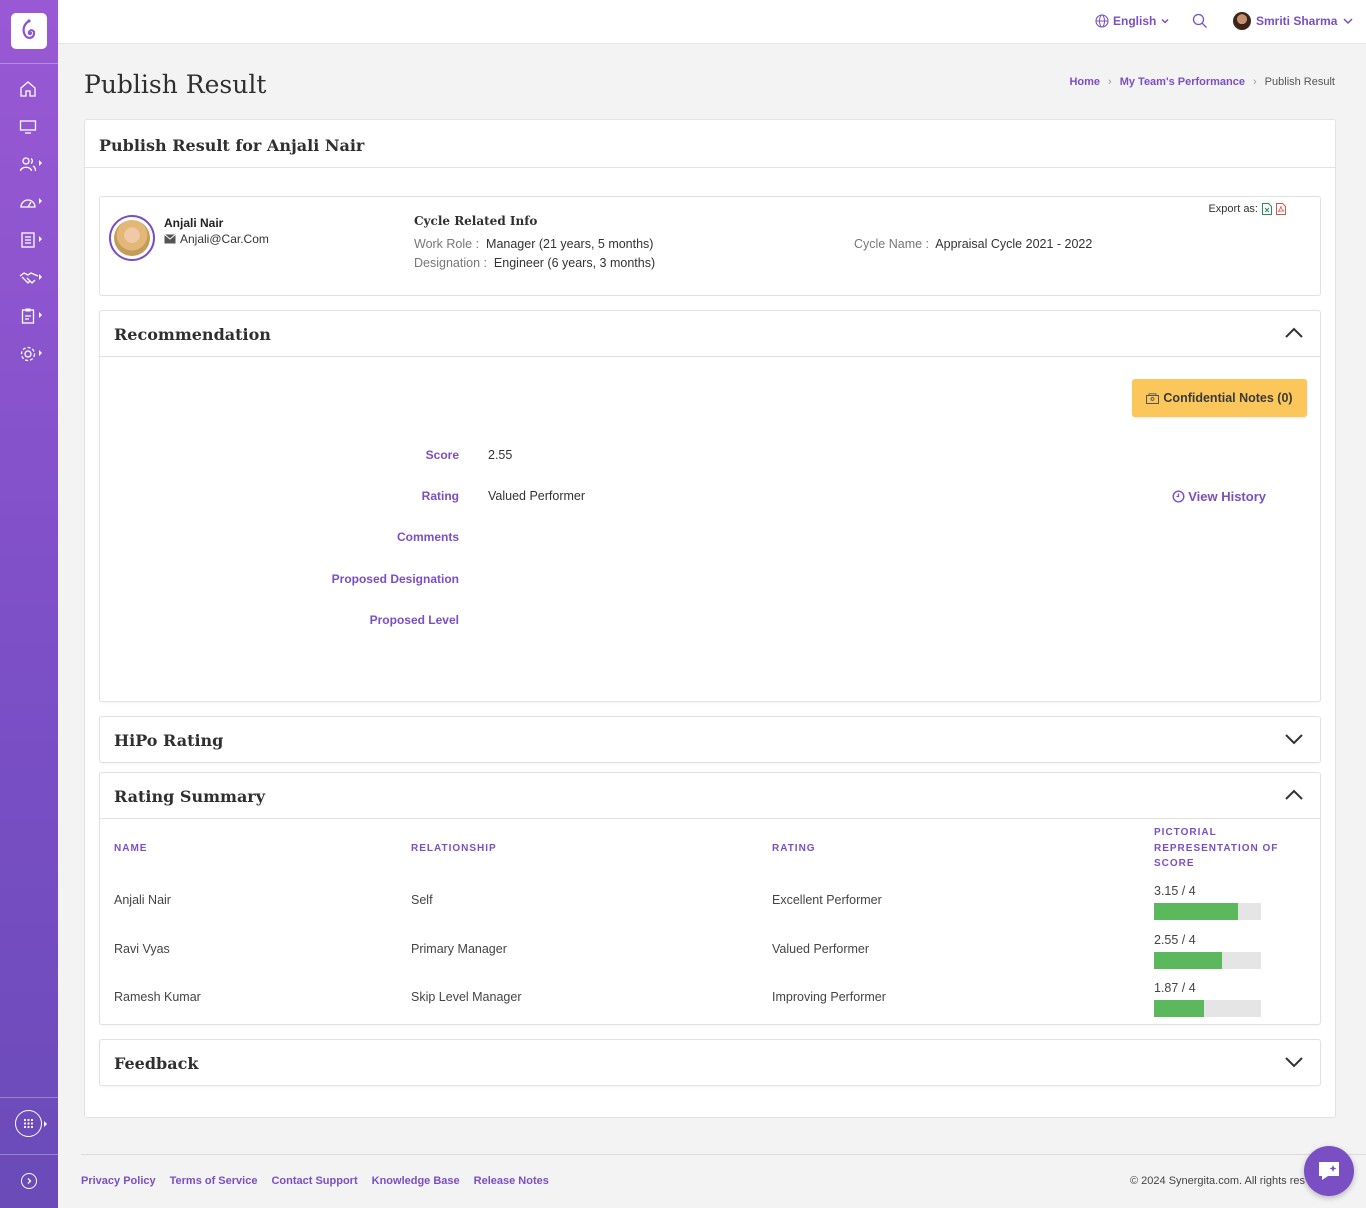  I want to click on footer-link-release-notes: Release Notes, so click(511, 1181).